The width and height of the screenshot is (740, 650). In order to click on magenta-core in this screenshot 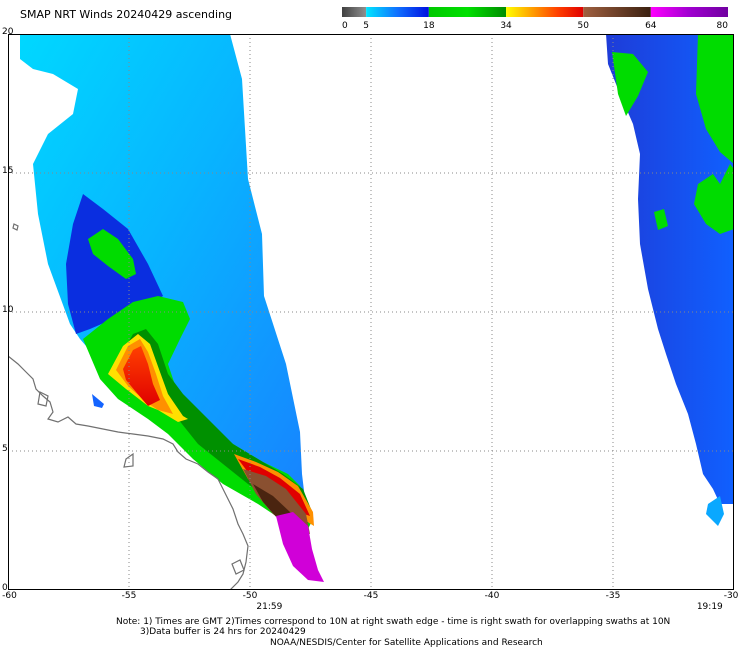, I will do `click(300, 547)`.